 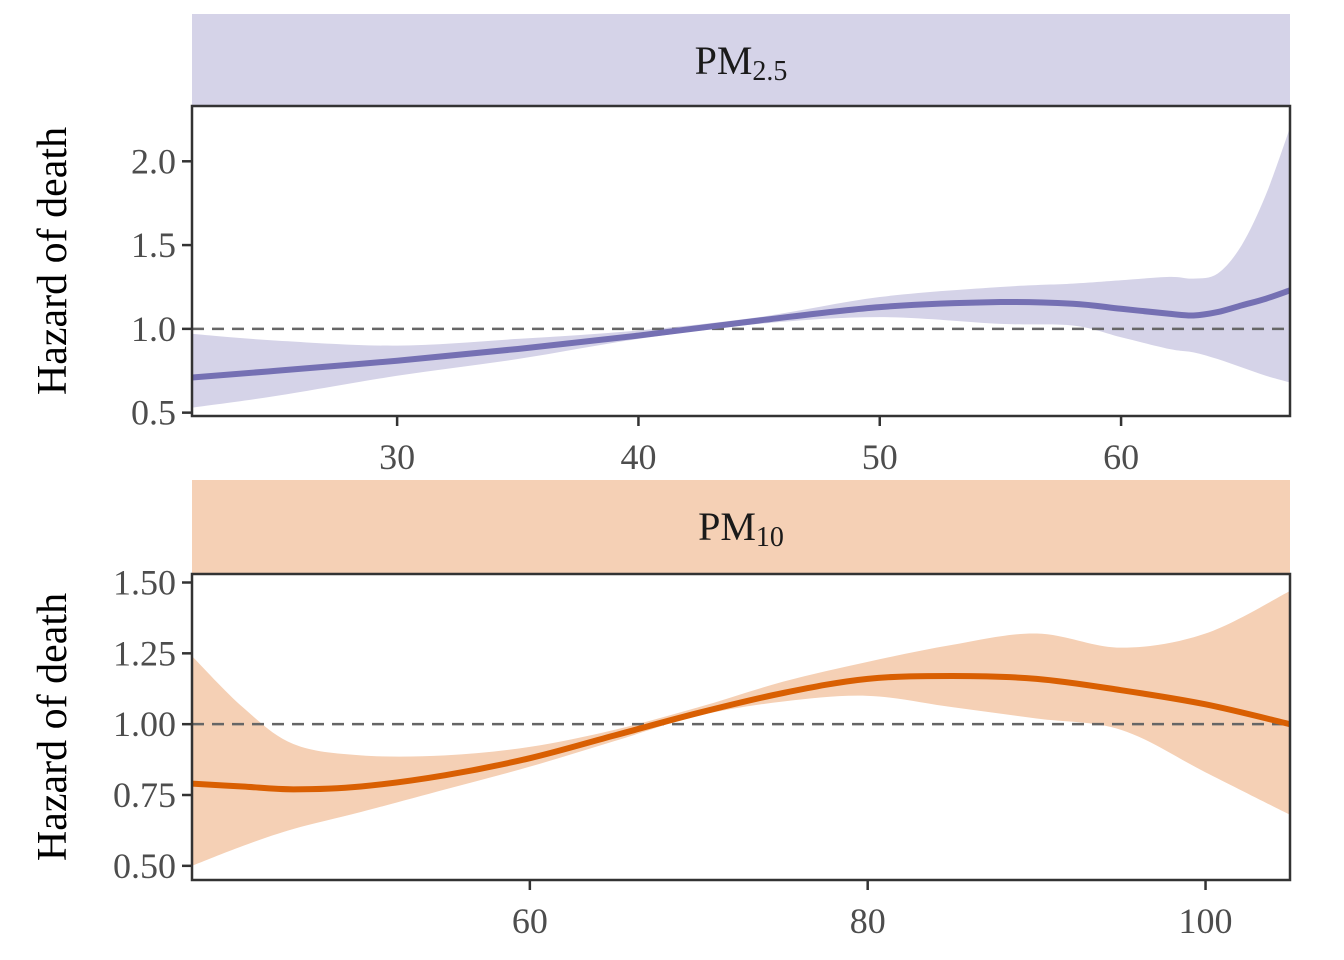 I want to click on strip-pm10, so click(x=741, y=527).